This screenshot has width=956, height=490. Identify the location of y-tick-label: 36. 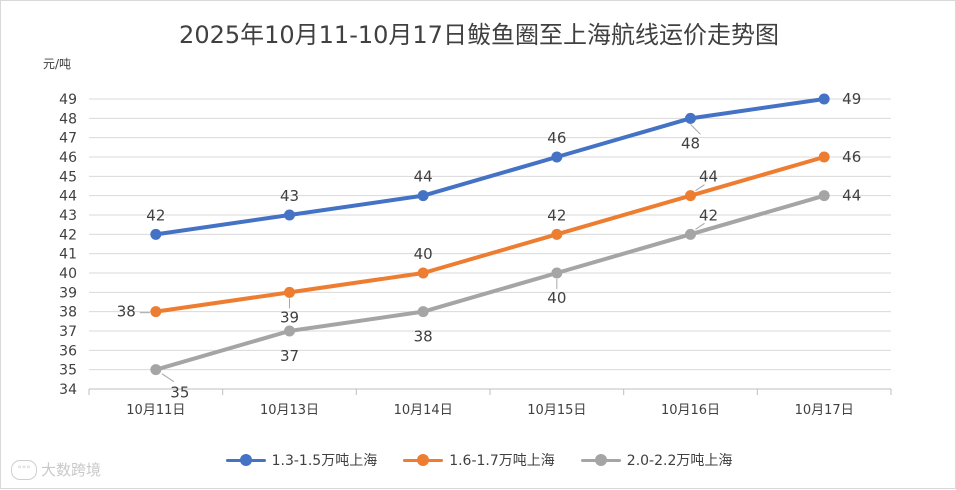
(68, 351).